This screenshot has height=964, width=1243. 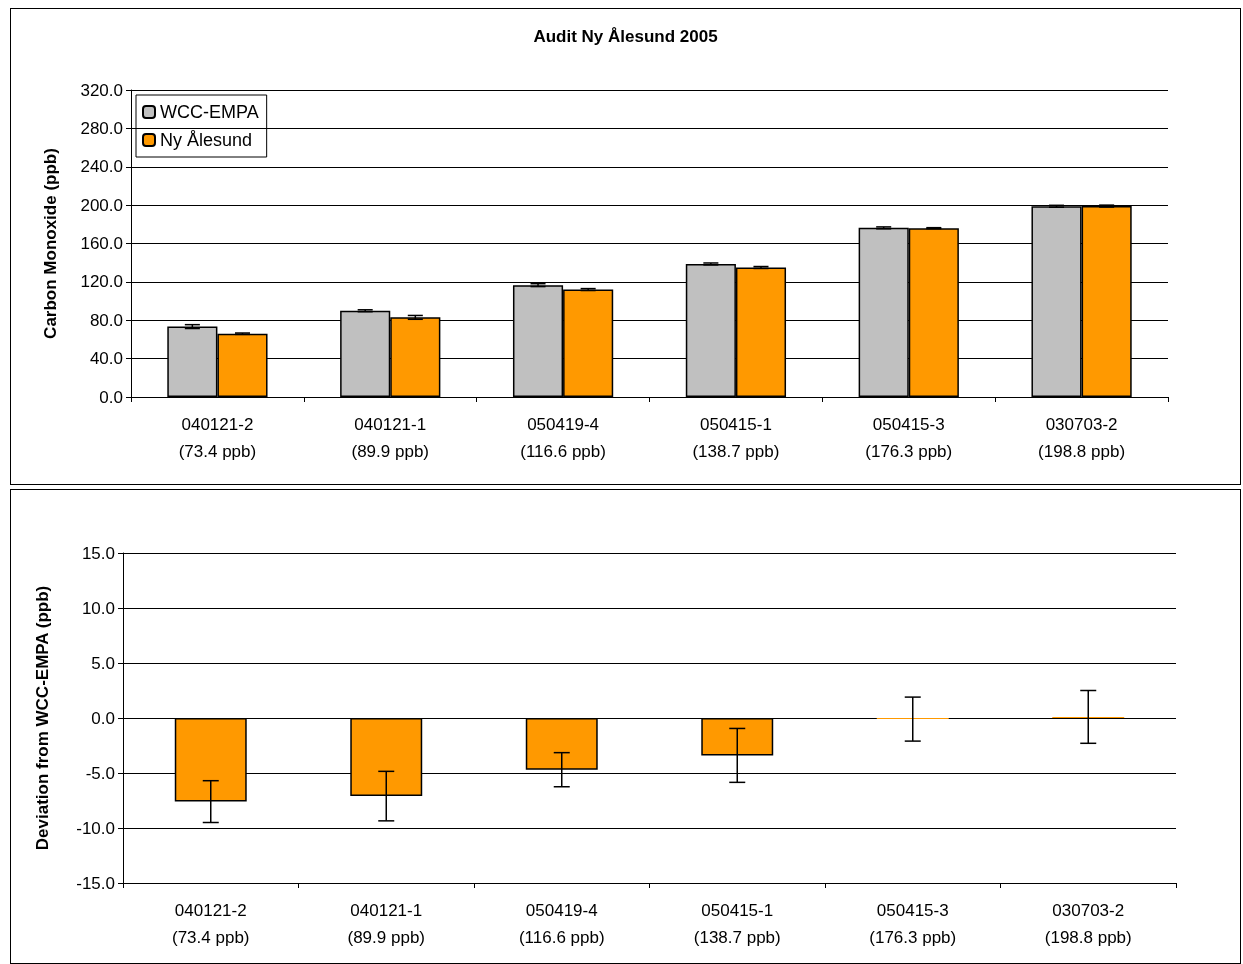 What do you see at coordinates (98, 553) in the screenshot?
I see `y-tick-label: 15.0` at bounding box center [98, 553].